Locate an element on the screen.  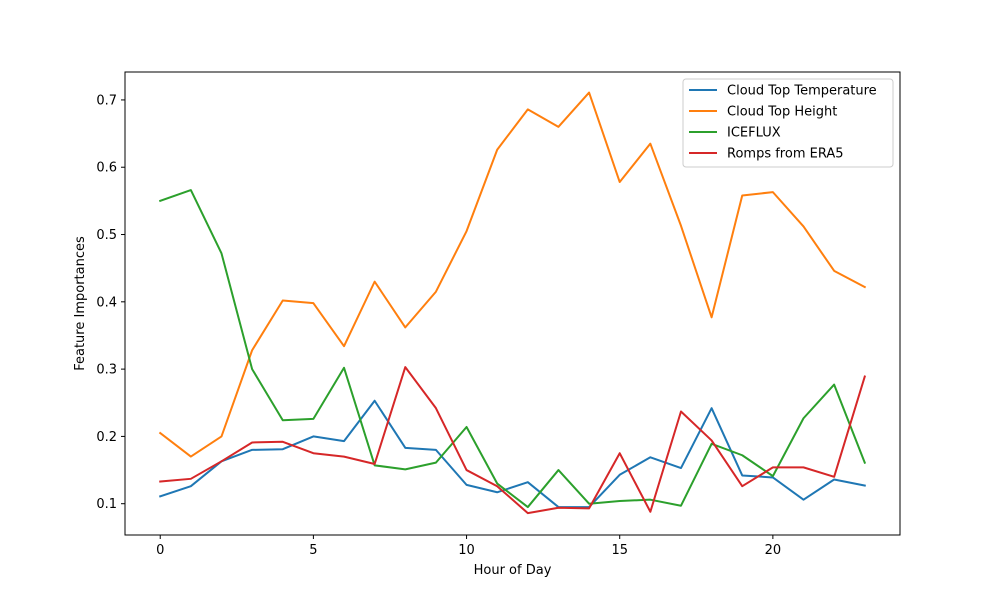
x-tick-label: 20 is located at coordinates (773, 550).